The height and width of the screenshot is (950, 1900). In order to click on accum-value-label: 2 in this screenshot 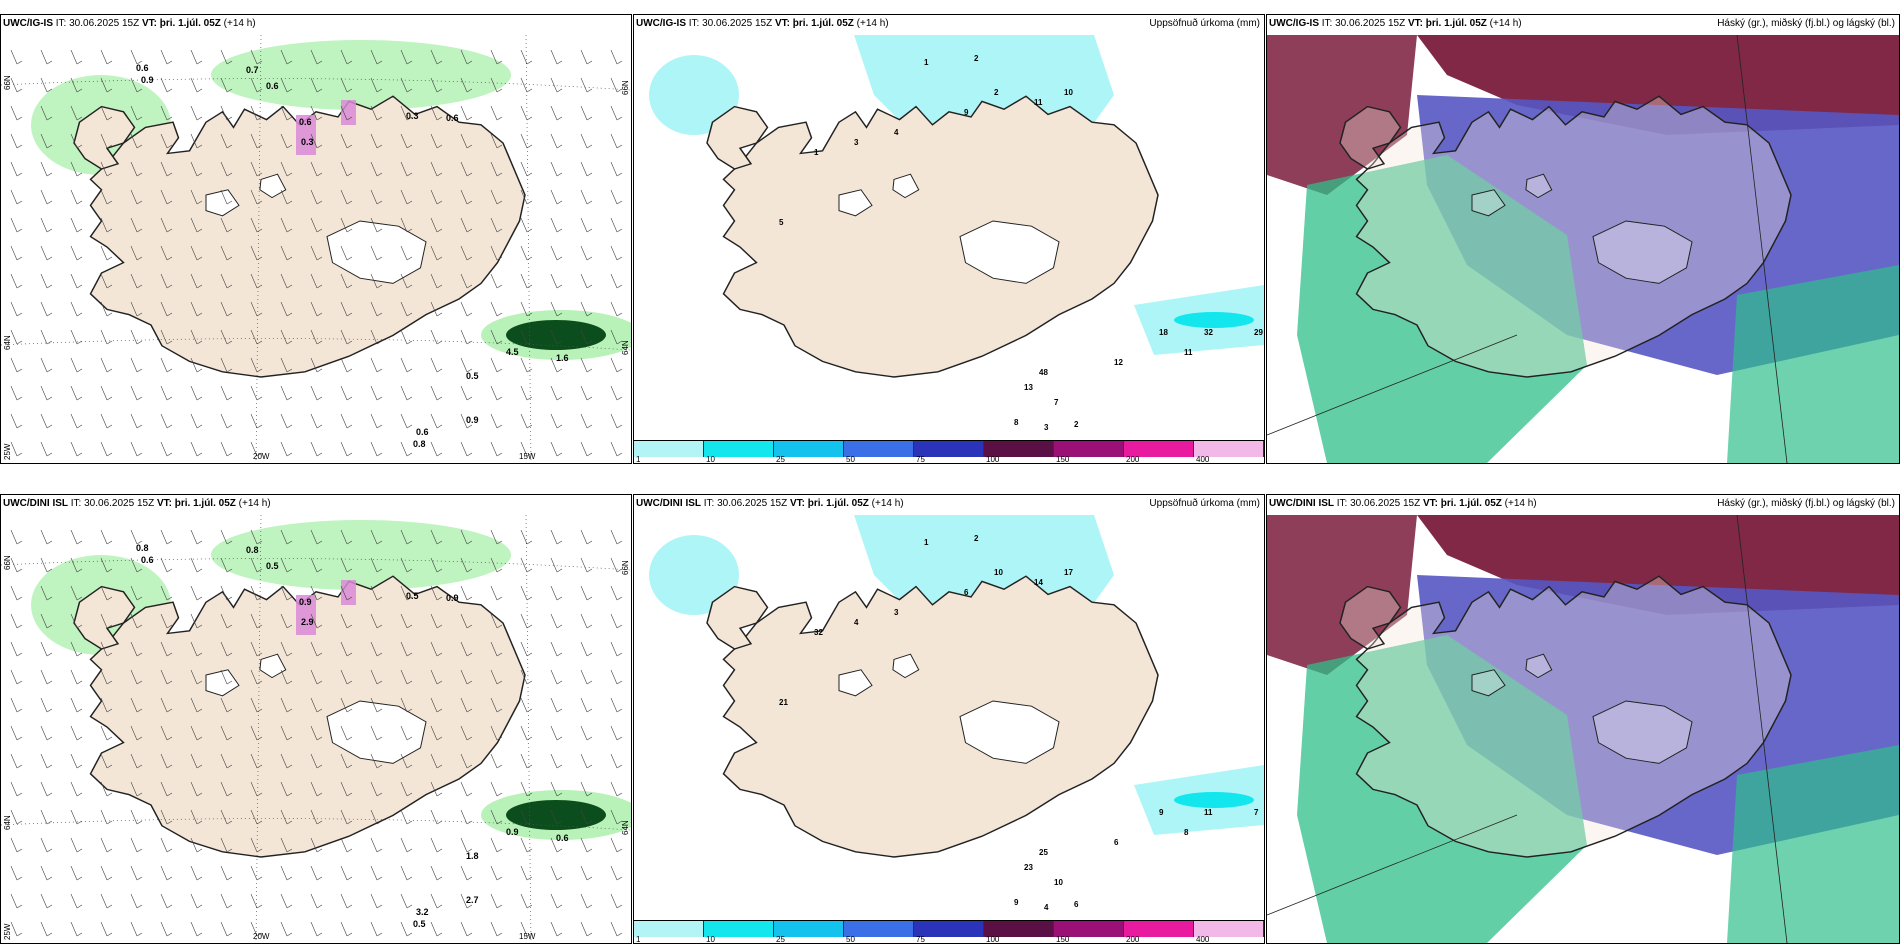, I will do `click(996, 92)`.